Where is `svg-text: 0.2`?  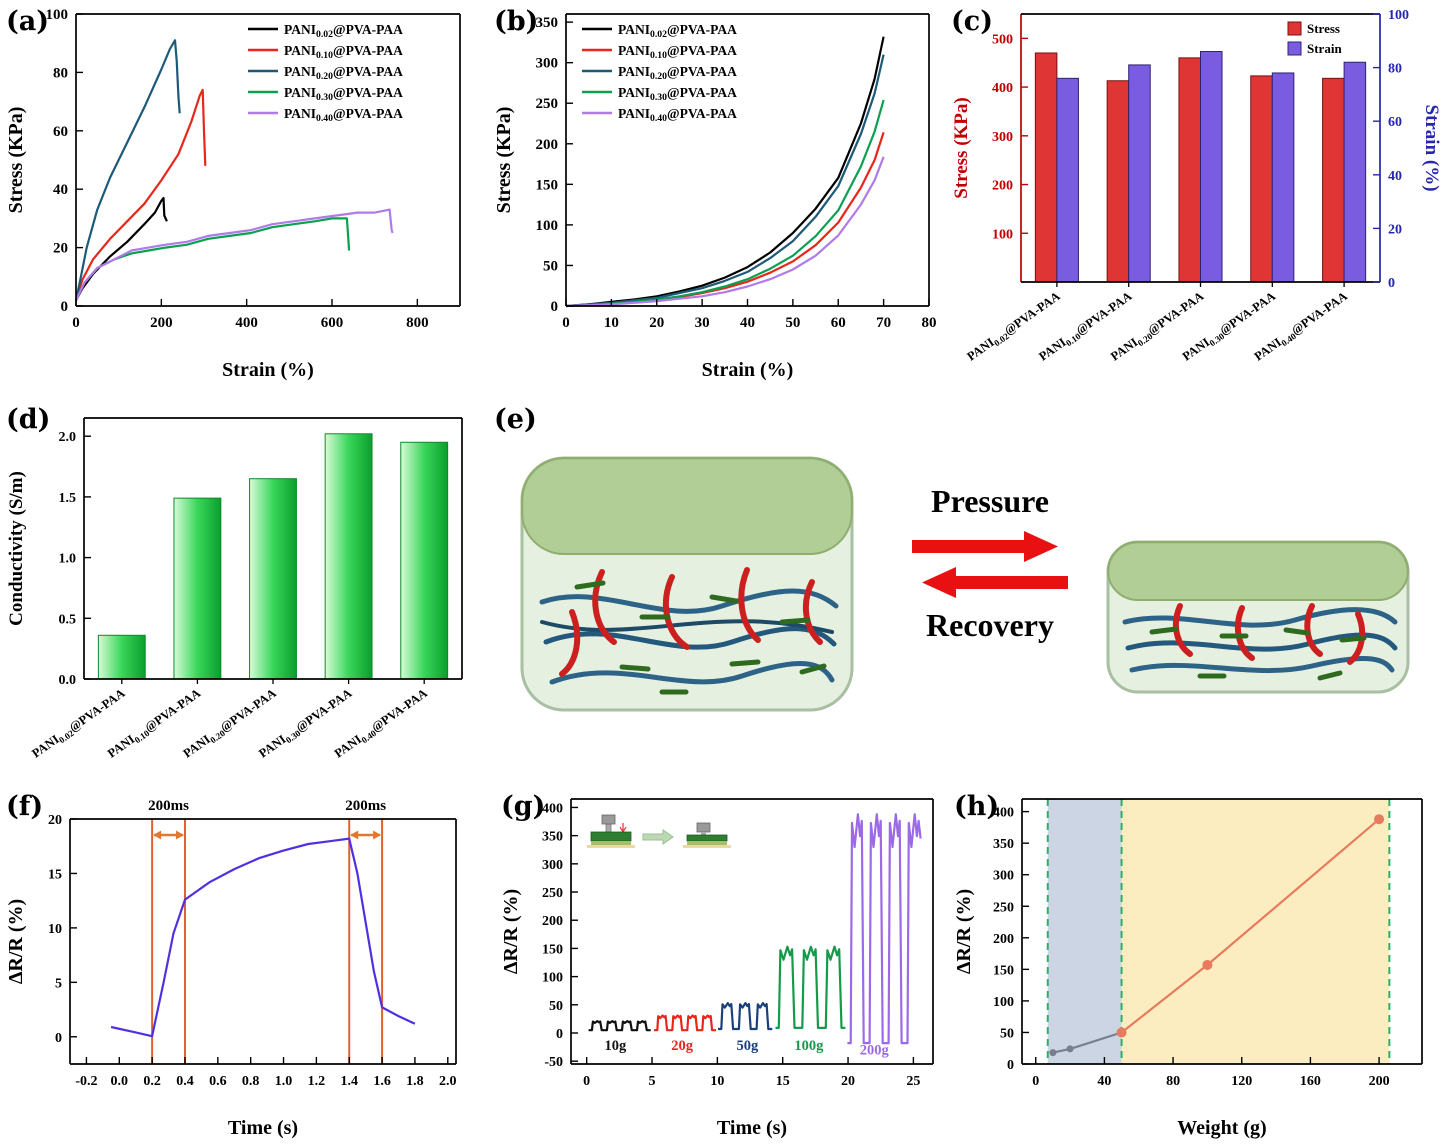 svg-text: 0.2 is located at coordinates (152, 1081).